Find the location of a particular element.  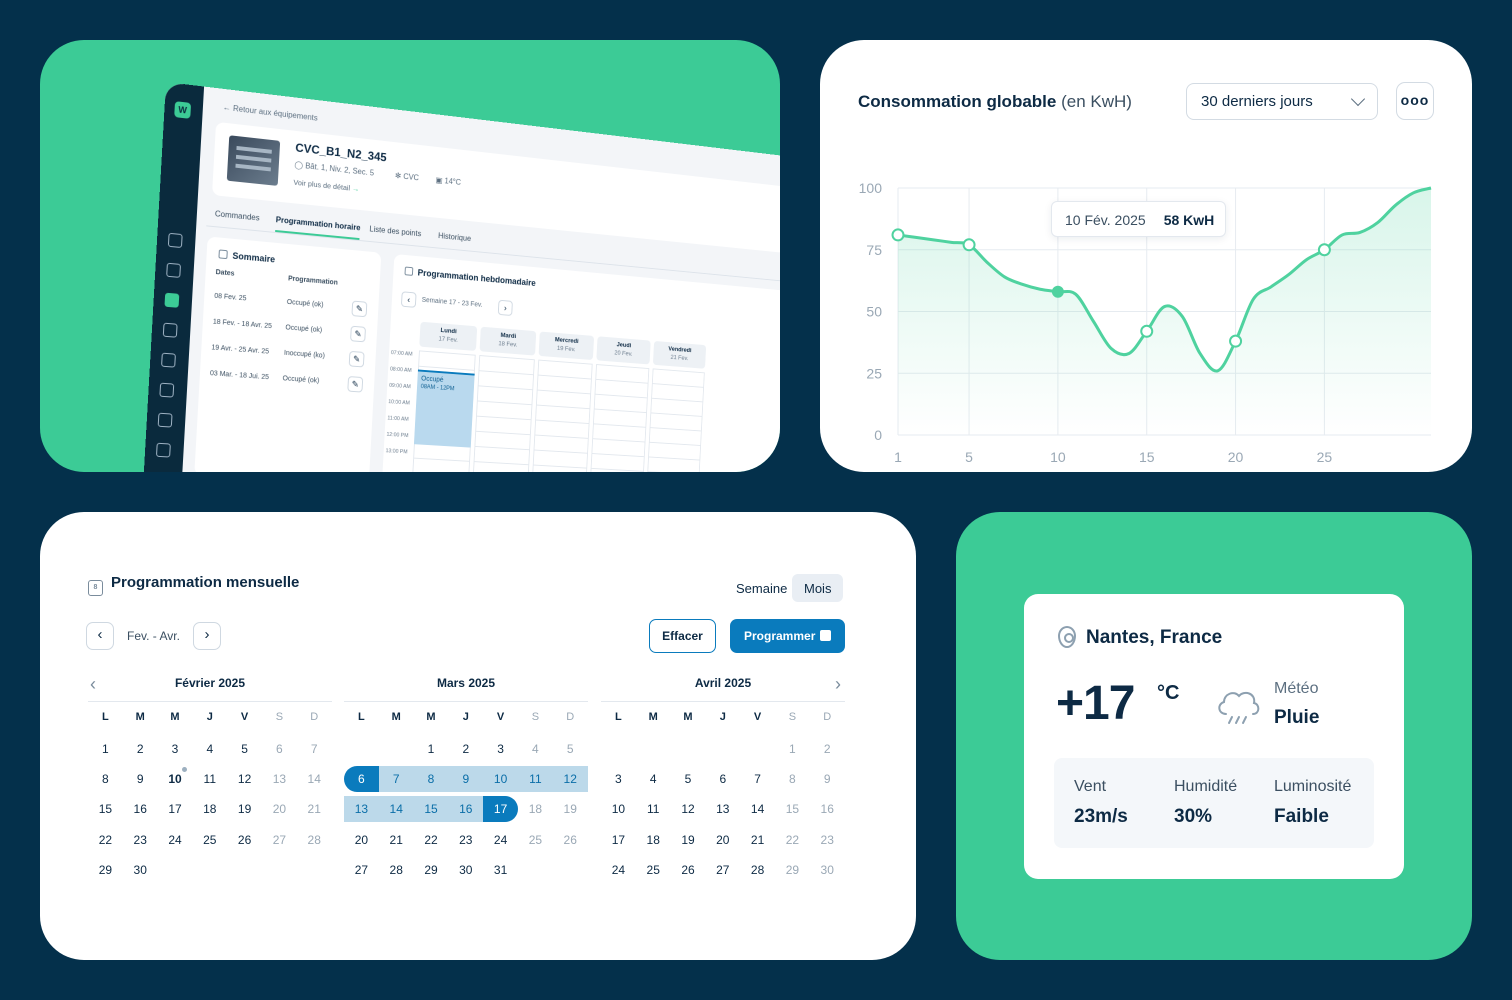

details-link: Voir plus de détail → is located at coordinates (326, 185).